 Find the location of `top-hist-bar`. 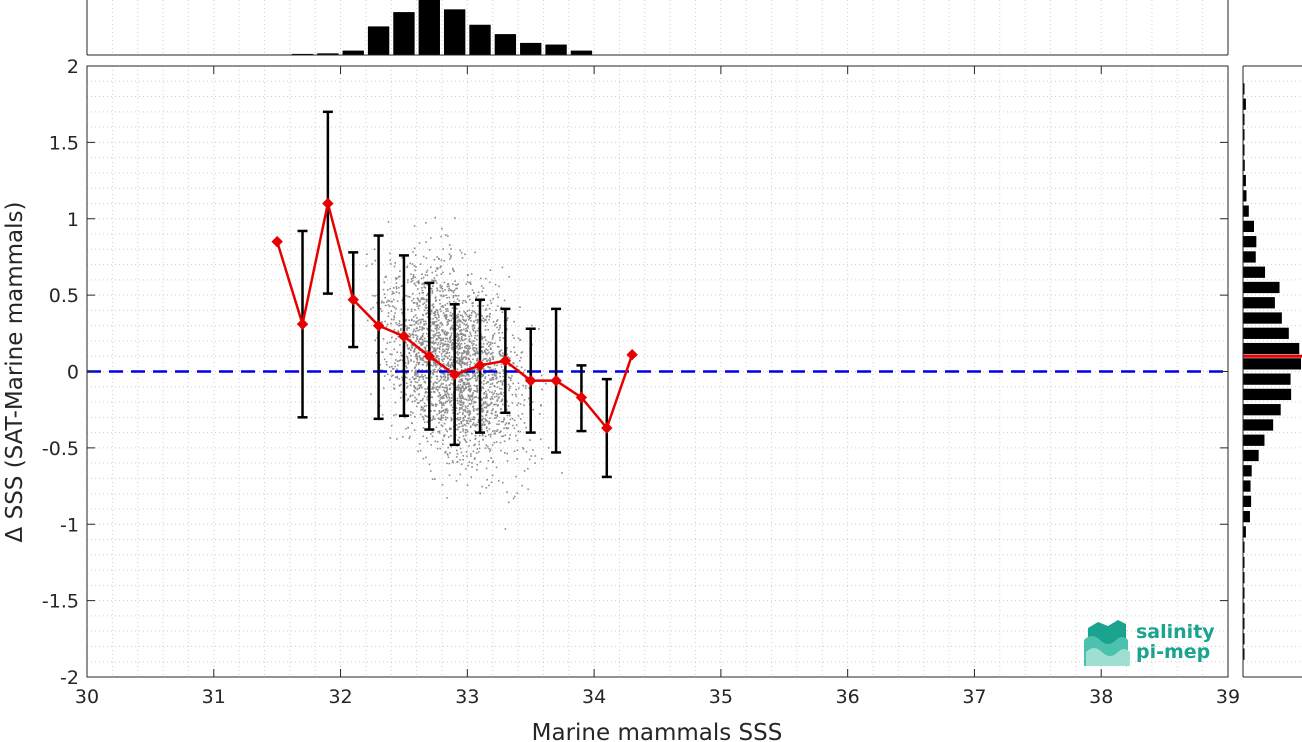

top-hist-bar is located at coordinates (556, 49).